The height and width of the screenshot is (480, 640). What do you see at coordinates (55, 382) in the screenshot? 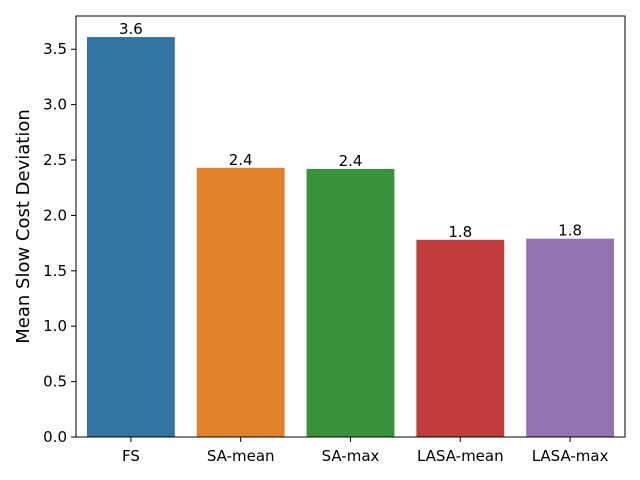
I see `y-tick-label: 0.5` at bounding box center [55, 382].